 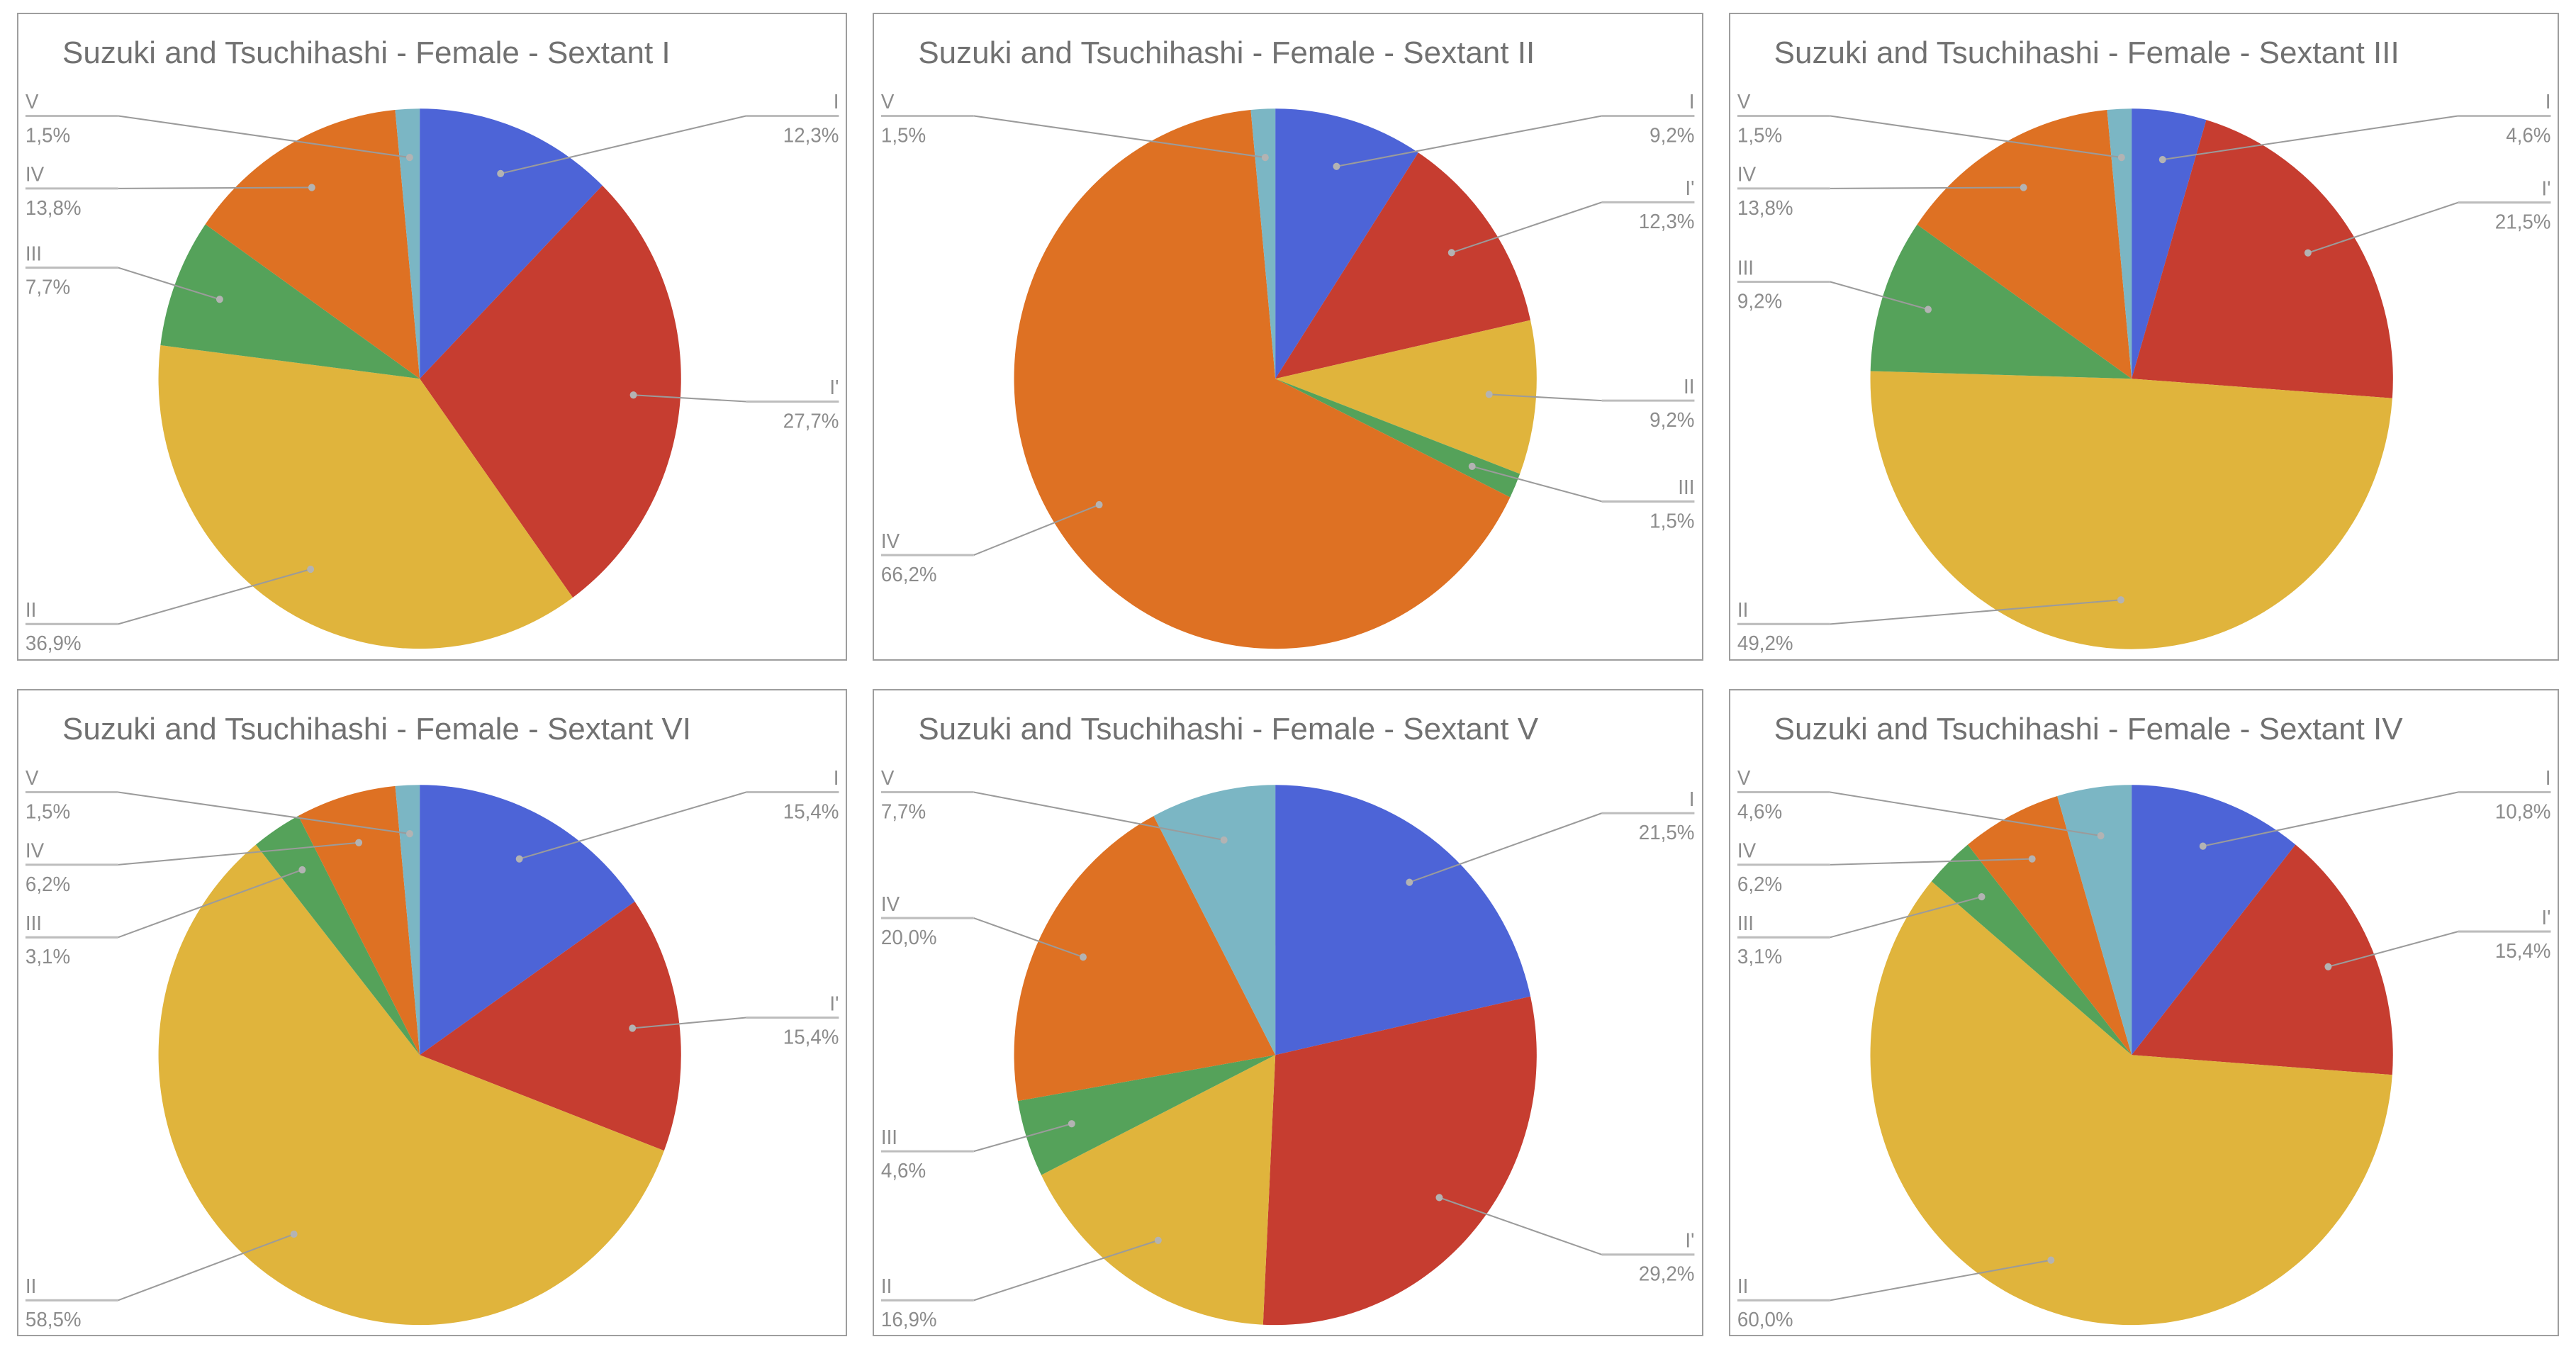 What do you see at coordinates (904, 1170) in the screenshot?
I see `callout-value-III: 4,6%` at bounding box center [904, 1170].